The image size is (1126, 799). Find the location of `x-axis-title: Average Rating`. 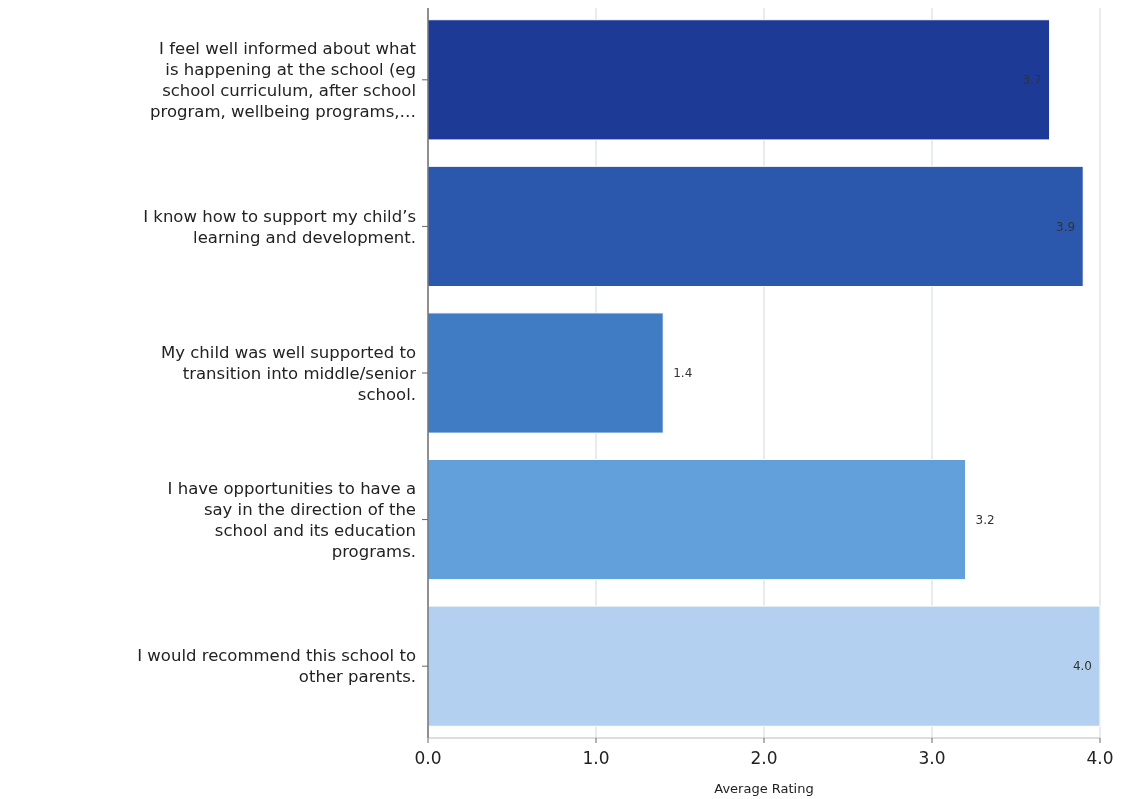

x-axis-title: Average Rating is located at coordinates (764, 788).